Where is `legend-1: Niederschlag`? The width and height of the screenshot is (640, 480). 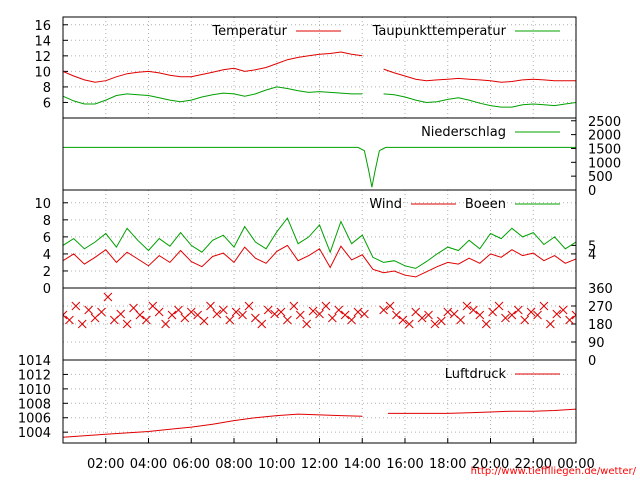 legend-1: Niederschlag is located at coordinates (490, 132).